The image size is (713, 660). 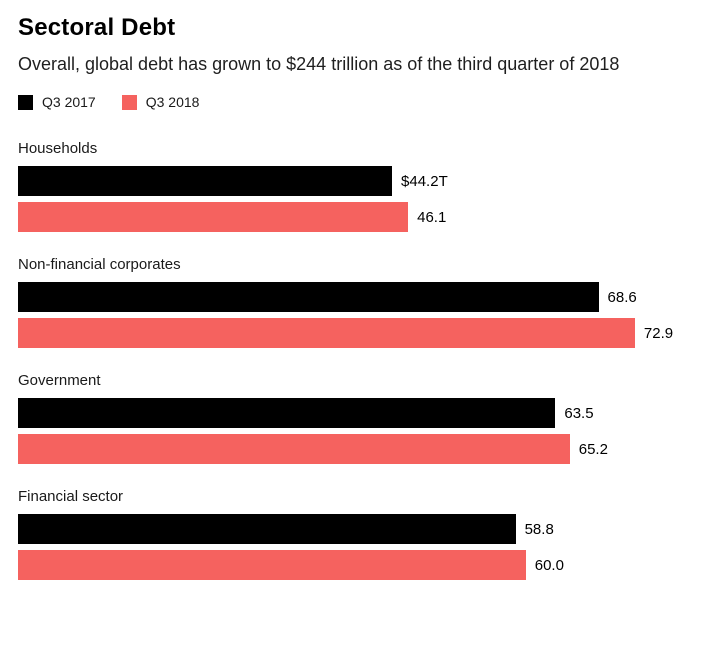 What do you see at coordinates (129, 102) in the screenshot?
I see `legend-swatch-q3-2018` at bounding box center [129, 102].